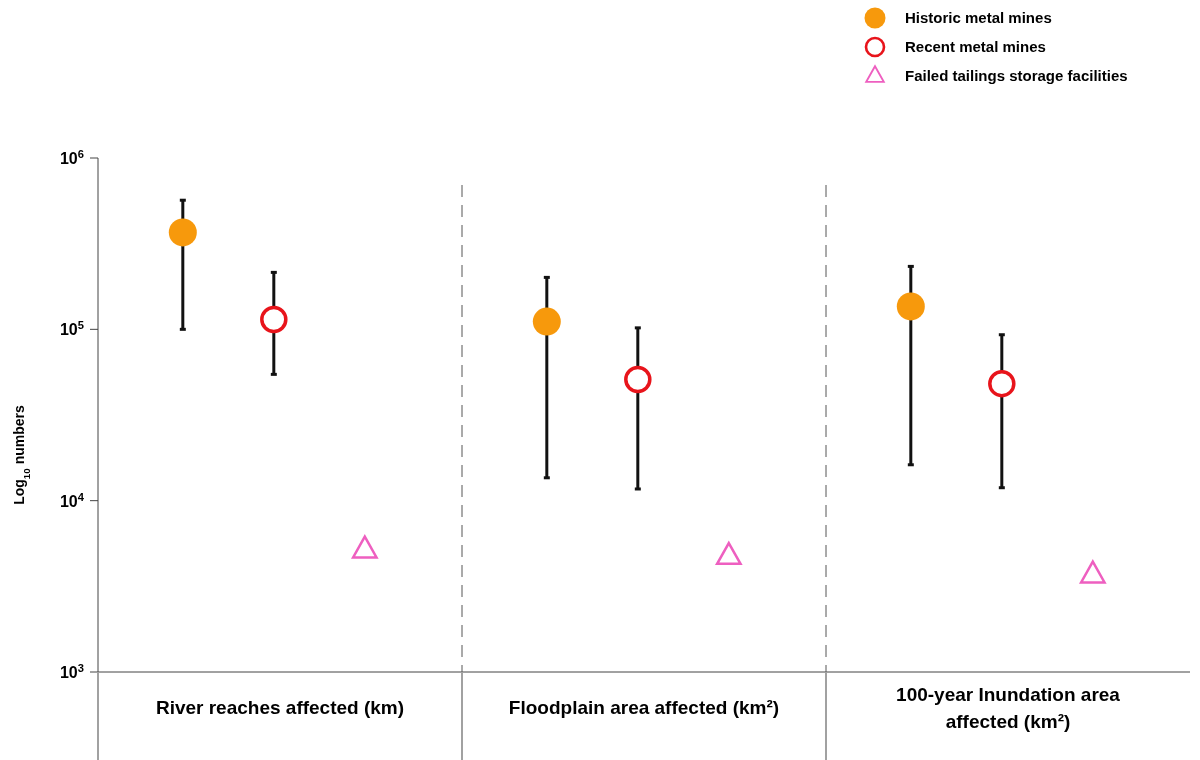  What do you see at coordinates (1008, 708) in the screenshot?
I see `x-tick-label: 100-year Inundation area affected (km²)` at bounding box center [1008, 708].